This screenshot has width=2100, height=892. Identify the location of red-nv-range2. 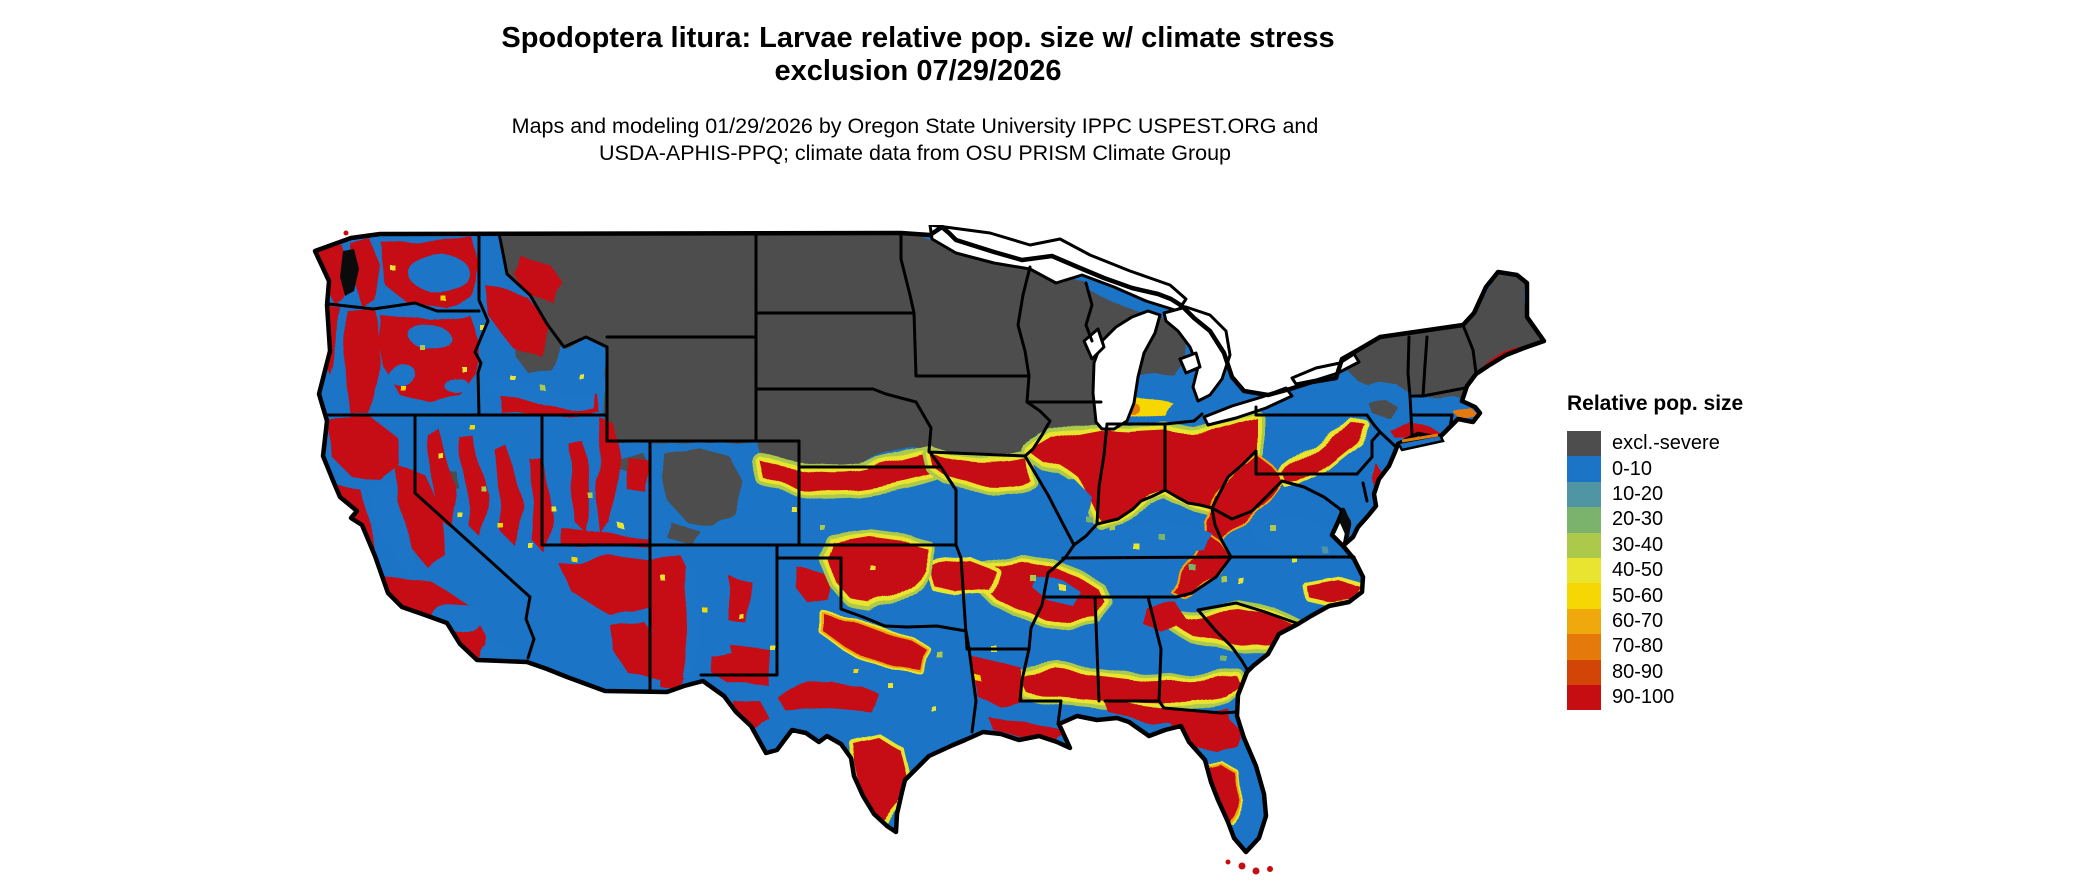
(475, 487).